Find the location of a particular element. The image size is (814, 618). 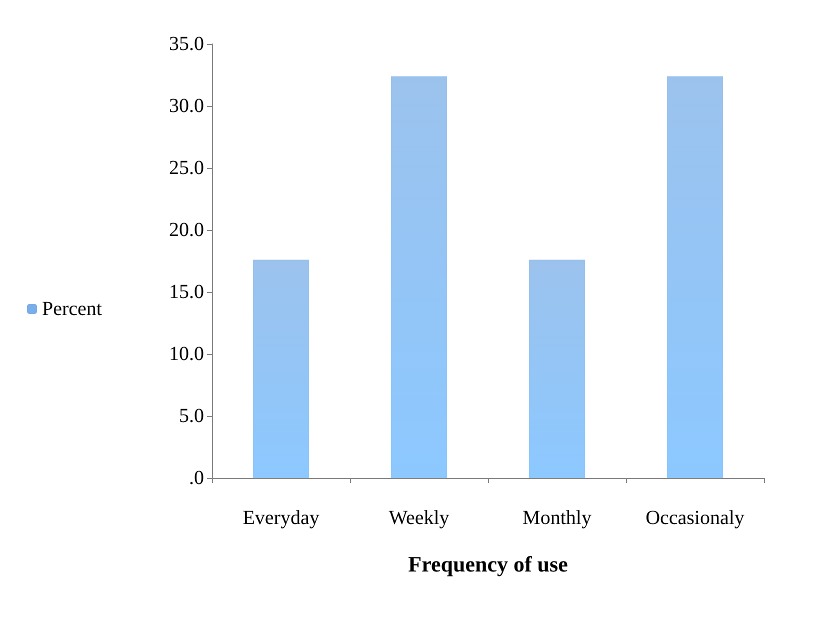

y-tick-label: 25.0 is located at coordinates (186, 168).